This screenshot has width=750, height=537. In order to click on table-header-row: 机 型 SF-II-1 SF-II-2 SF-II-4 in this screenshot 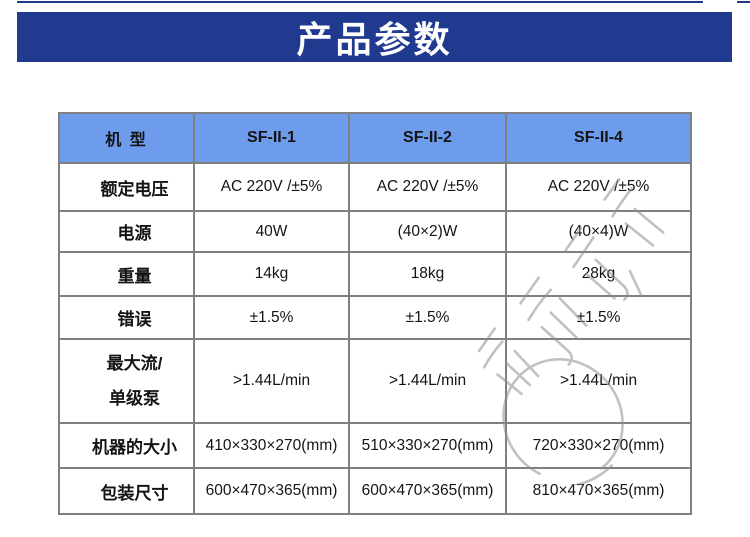, I will do `click(375, 138)`.